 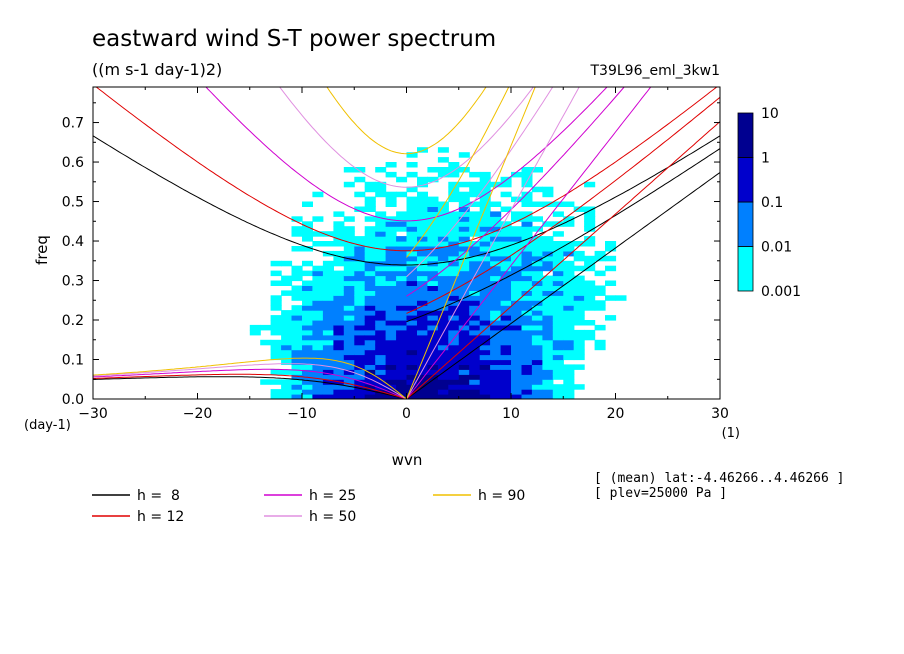 I want to click on x-tick-label: 10, so click(x=511, y=414).